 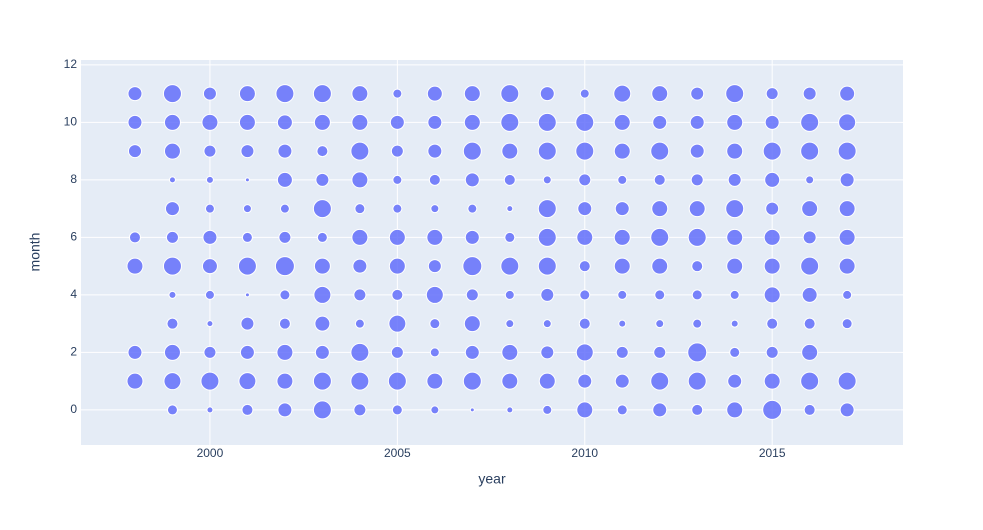 I want to click on x-tick-label: 2010, so click(x=584, y=453).